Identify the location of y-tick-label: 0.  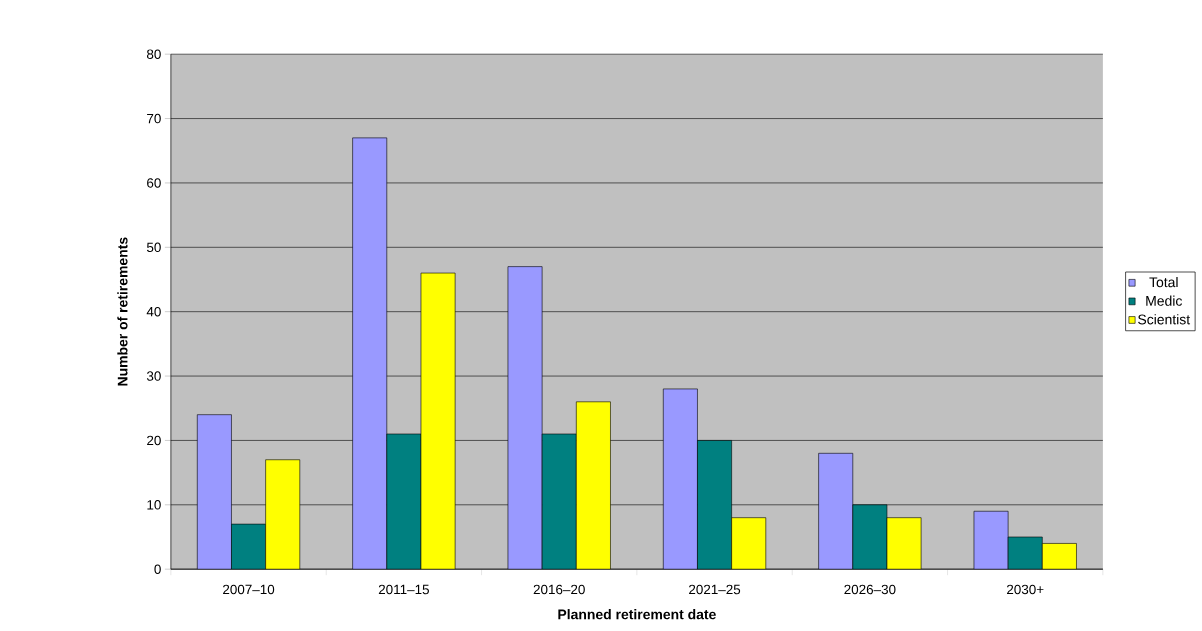
(157, 569).